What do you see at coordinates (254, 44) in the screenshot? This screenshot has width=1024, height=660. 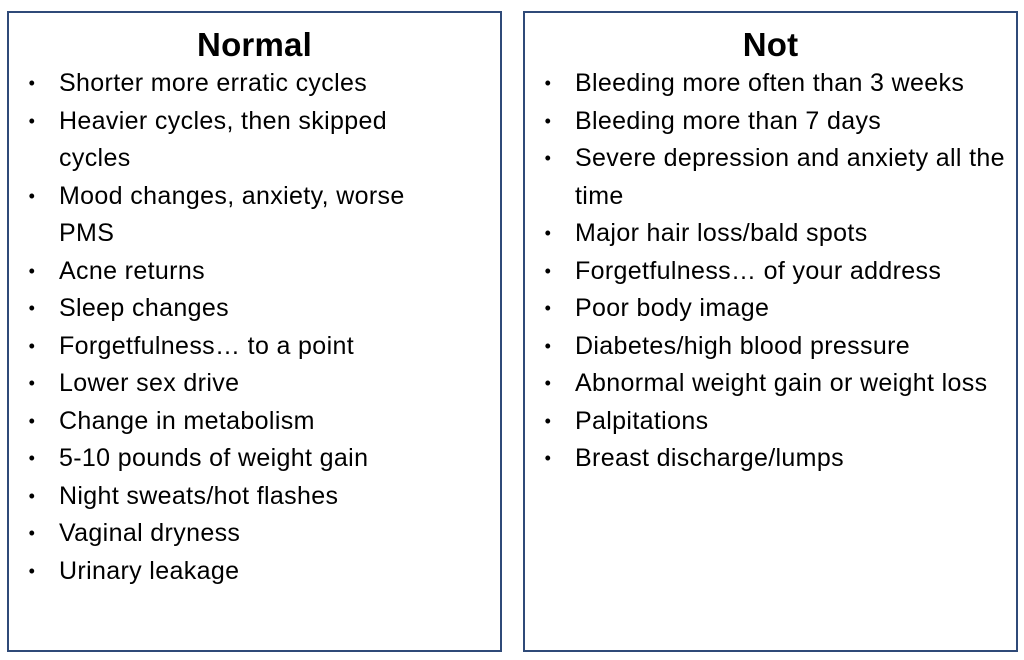 I see `normal-title: Normal` at bounding box center [254, 44].